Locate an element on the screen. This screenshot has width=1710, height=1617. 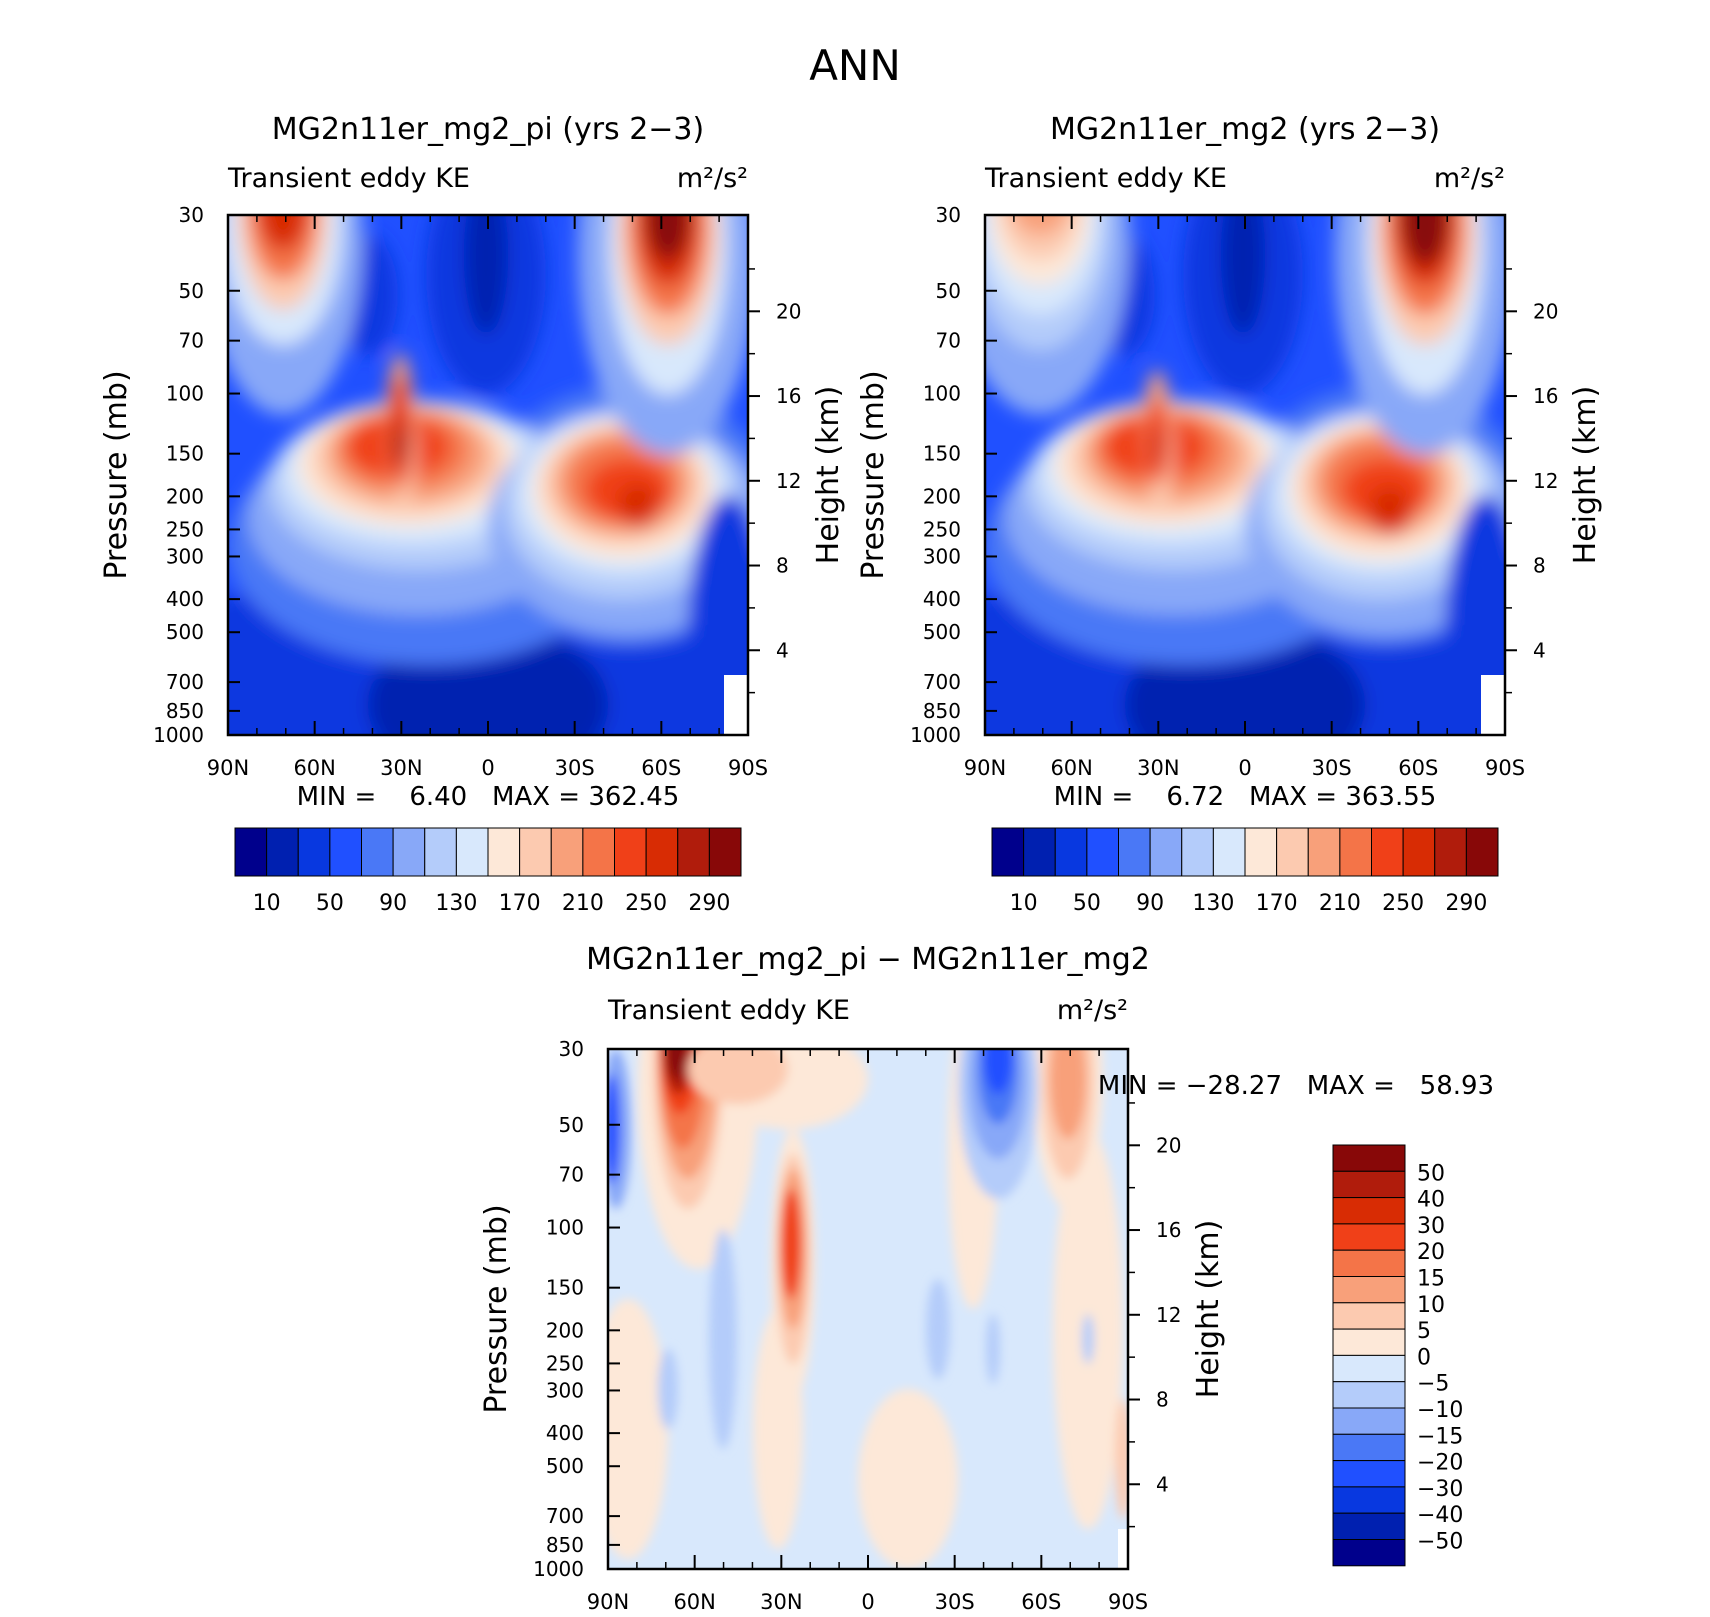
colorbar-label: 290 is located at coordinates (1466, 903).